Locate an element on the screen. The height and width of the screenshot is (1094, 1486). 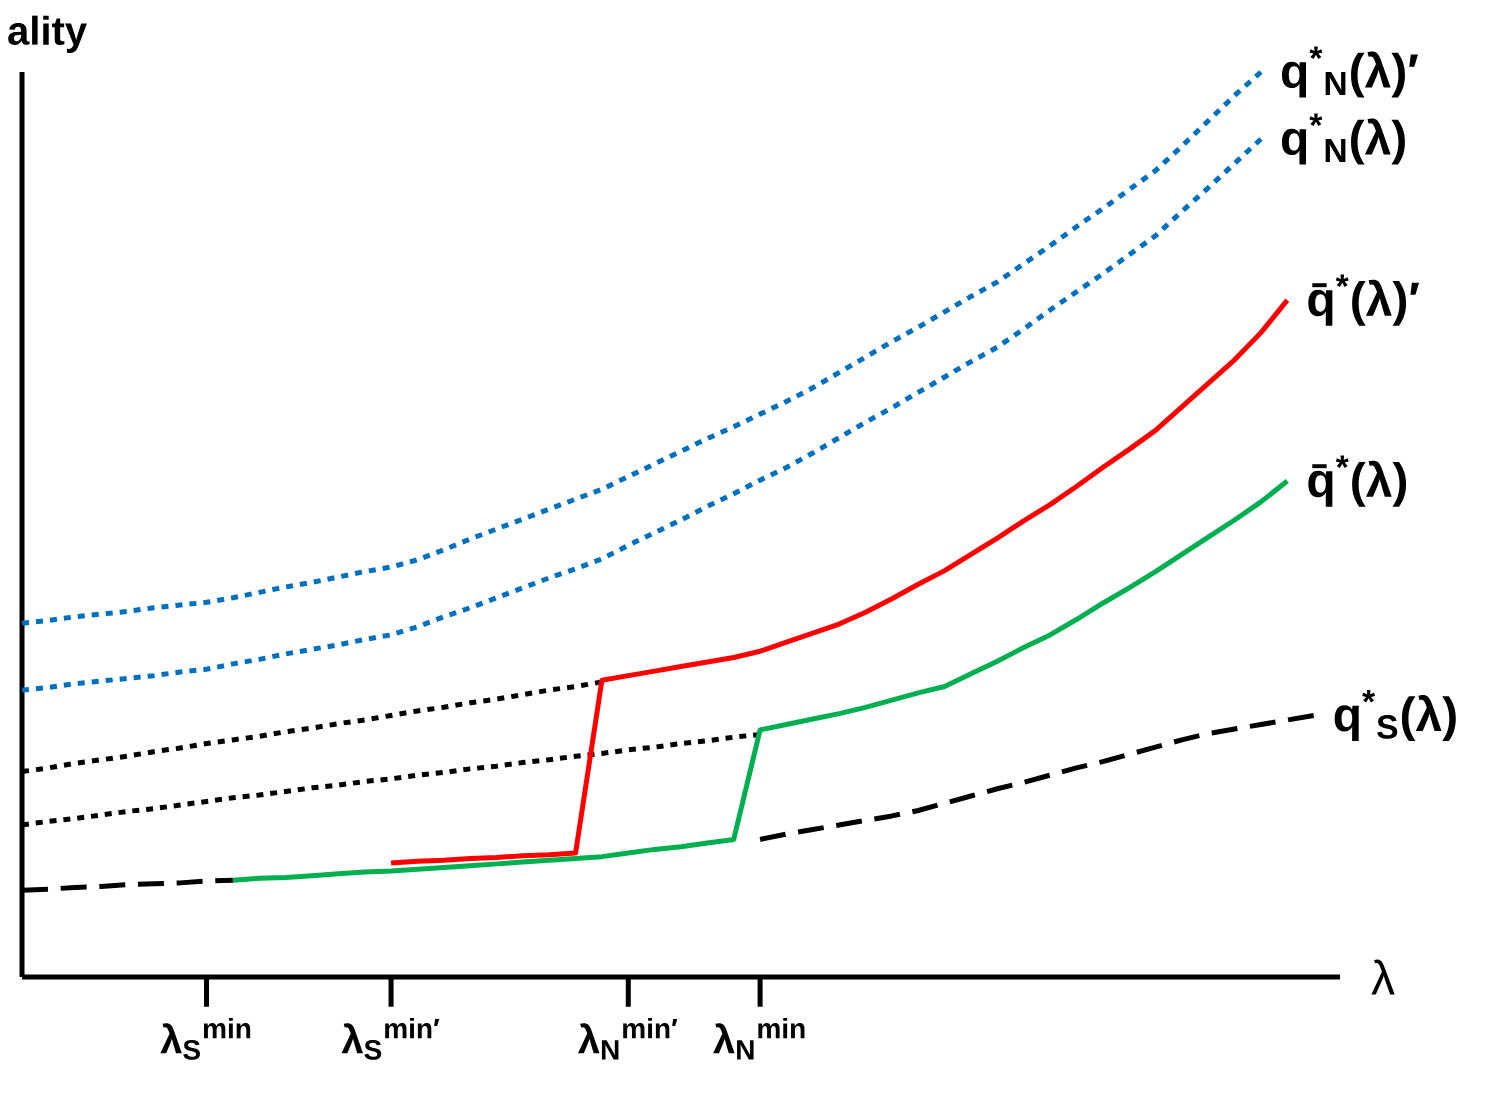
series-label: q$^{*}$$_{N}$(λ)′ is located at coordinates (1349, 72).